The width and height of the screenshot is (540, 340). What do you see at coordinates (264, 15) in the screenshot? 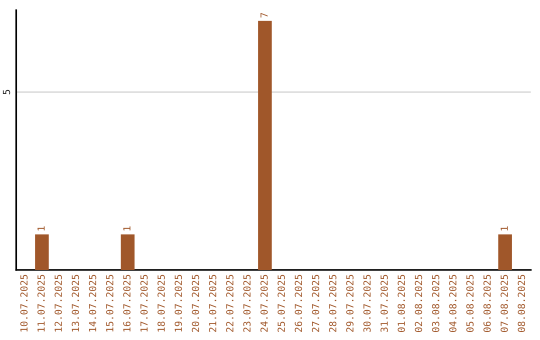
I see `data-label: 7` at bounding box center [264, 15].